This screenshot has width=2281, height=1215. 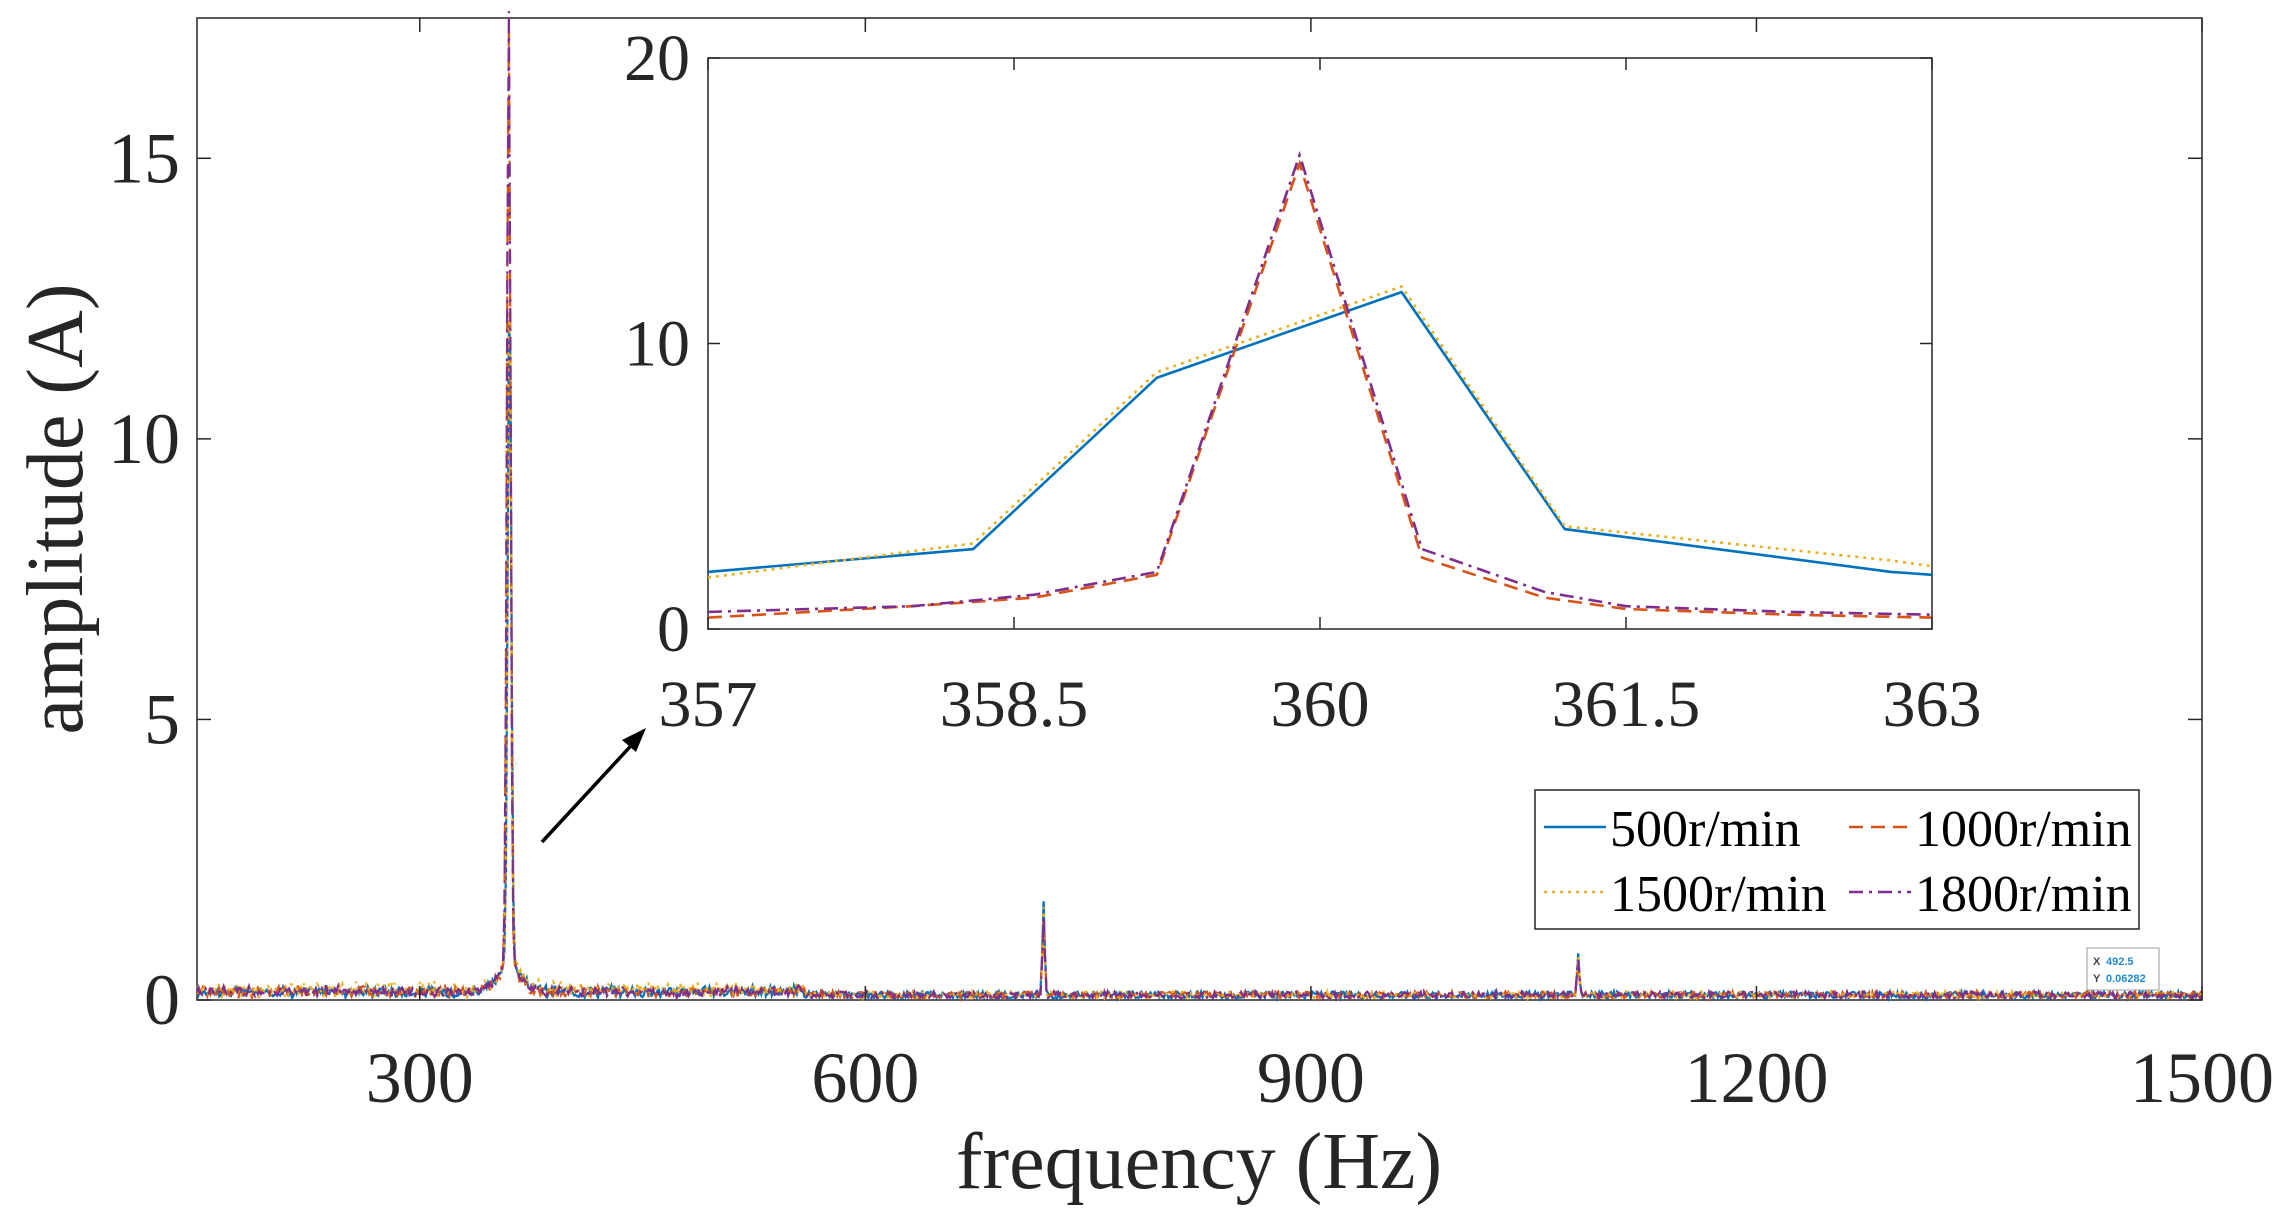 What do you see at coordinates (2202, 1078) in the screenshot?
I see `x-tick-label: 1500` at bounding box center [2202, 1078].